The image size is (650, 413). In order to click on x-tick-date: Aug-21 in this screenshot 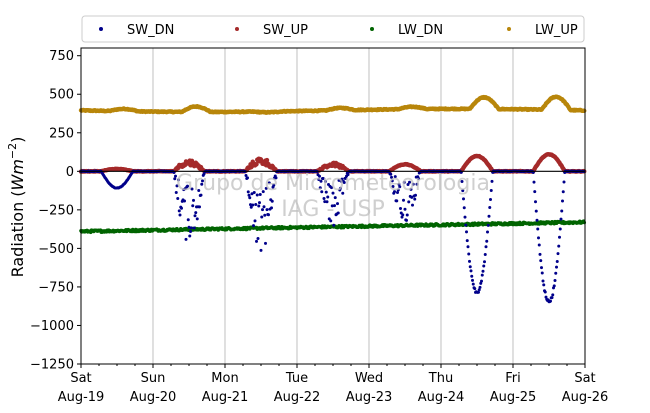, I will do `click(225, 397)`.